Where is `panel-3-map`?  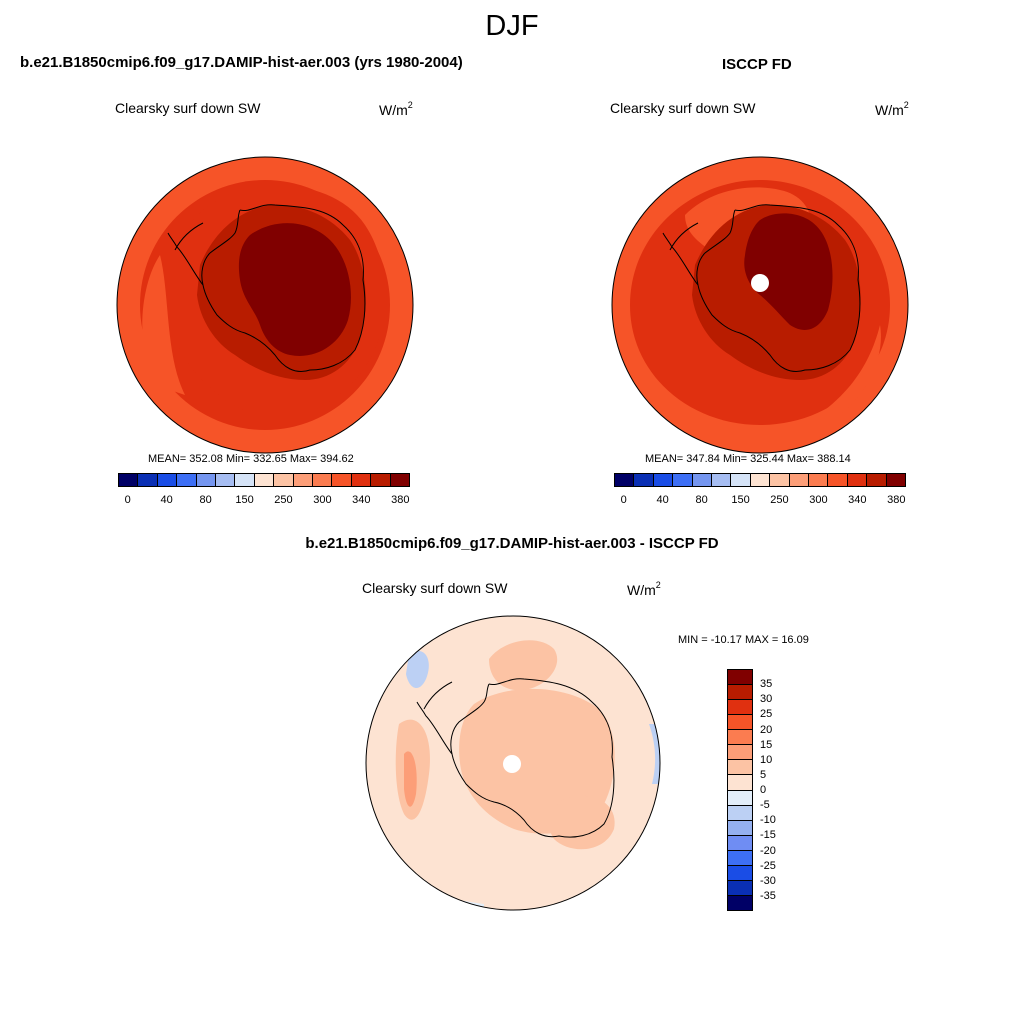 panel-3-map is located at coordinates (513, 763).